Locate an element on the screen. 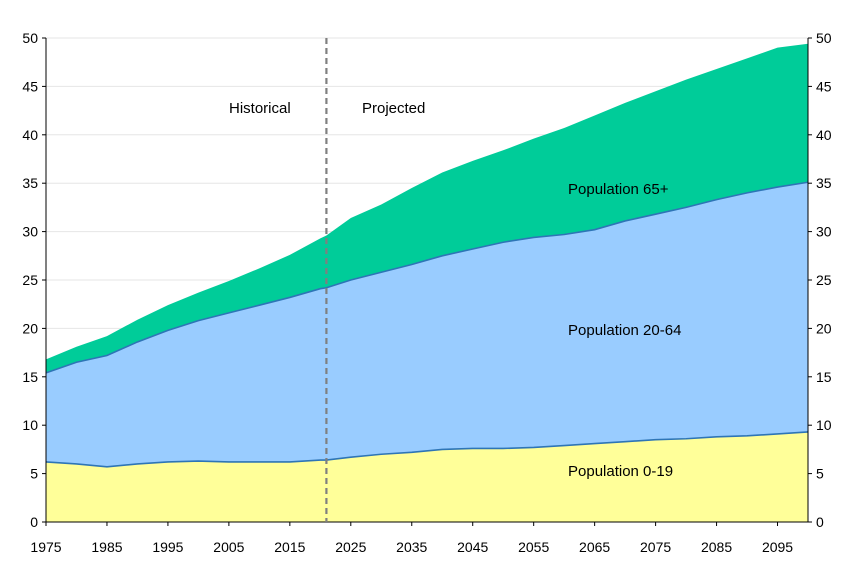 Image resolution: width=858 pixels, height=579 pixels. y-axis-left-ticks: 0 5 10 15 20 25 30 35 40 45 50 is located at coordinates (34, 280).